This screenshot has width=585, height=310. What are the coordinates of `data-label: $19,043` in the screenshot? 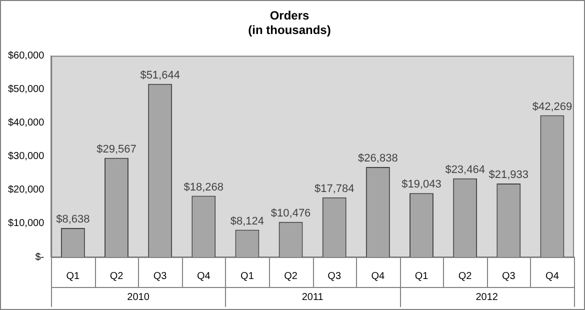 It's located at (422, 184).